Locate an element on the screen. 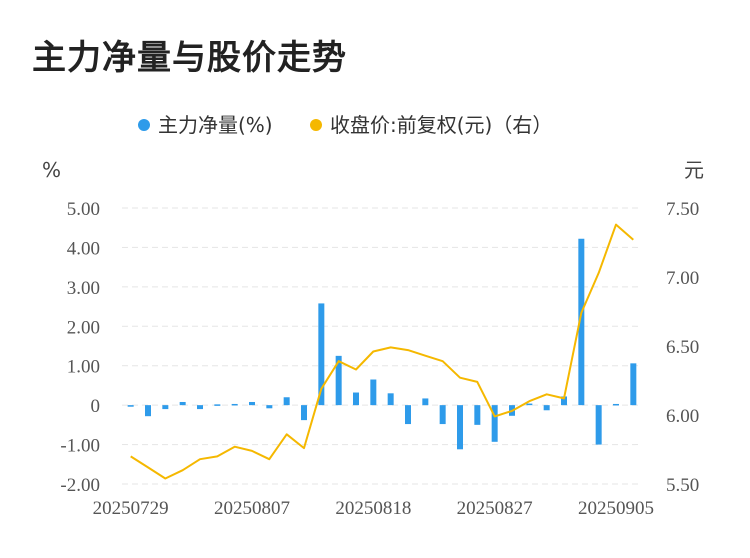 Image resolution: width=750 pixels, height=558 pixels. x-tick-label: 20250905 is located at coordinates (616, 508).